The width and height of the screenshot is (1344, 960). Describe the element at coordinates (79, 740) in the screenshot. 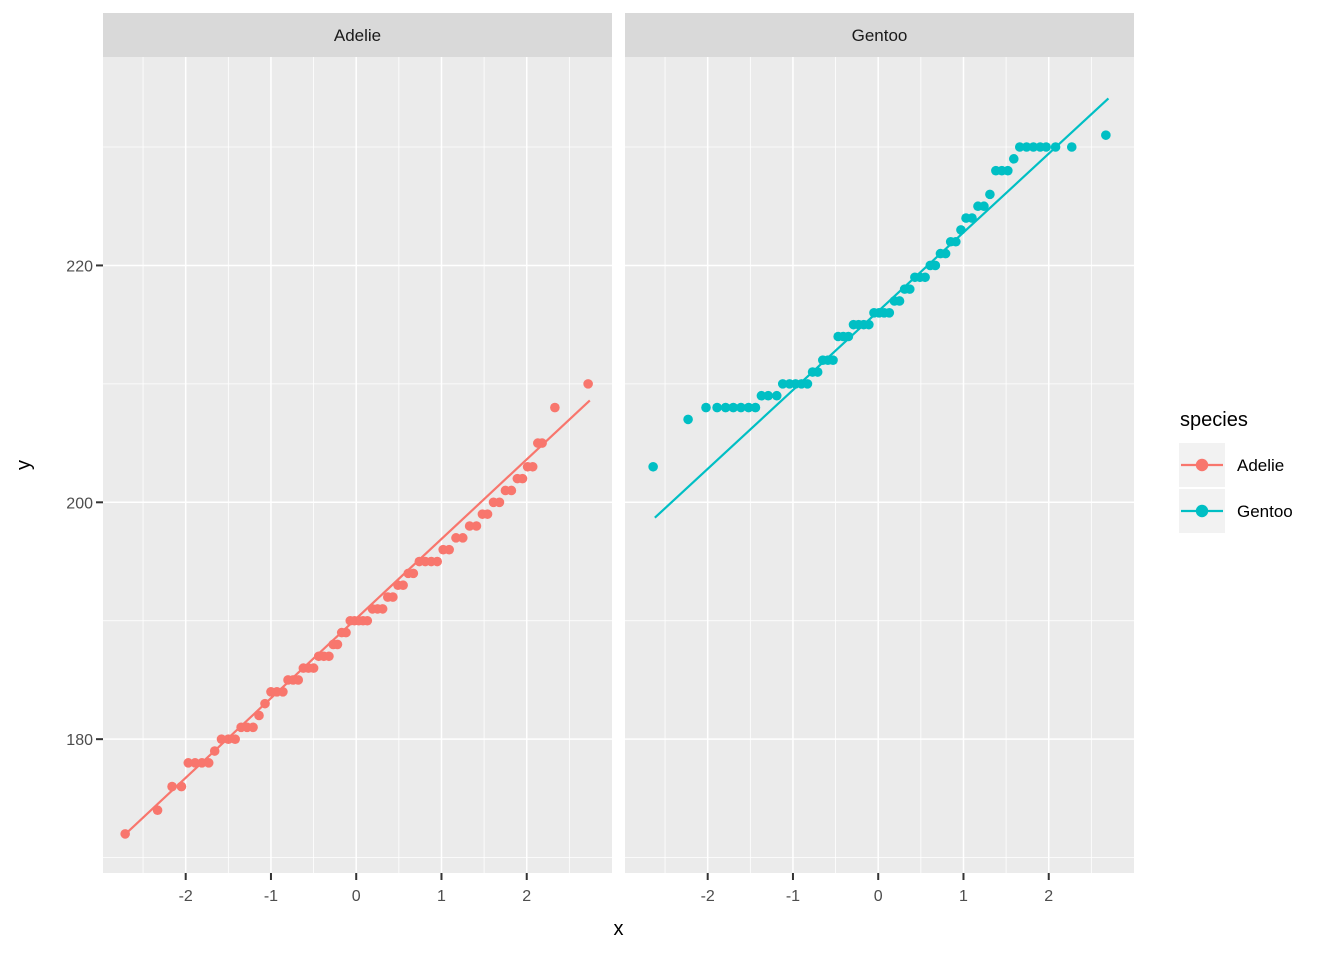

I see `y-tick-label: 180` at that location.